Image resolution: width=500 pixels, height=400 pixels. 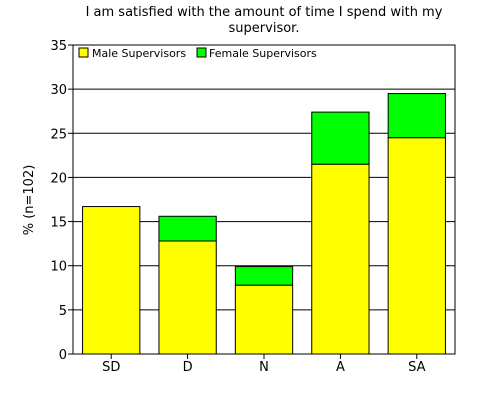 I want to click on legend-label-female: Female Supervisors, so click(x=263, y=53).